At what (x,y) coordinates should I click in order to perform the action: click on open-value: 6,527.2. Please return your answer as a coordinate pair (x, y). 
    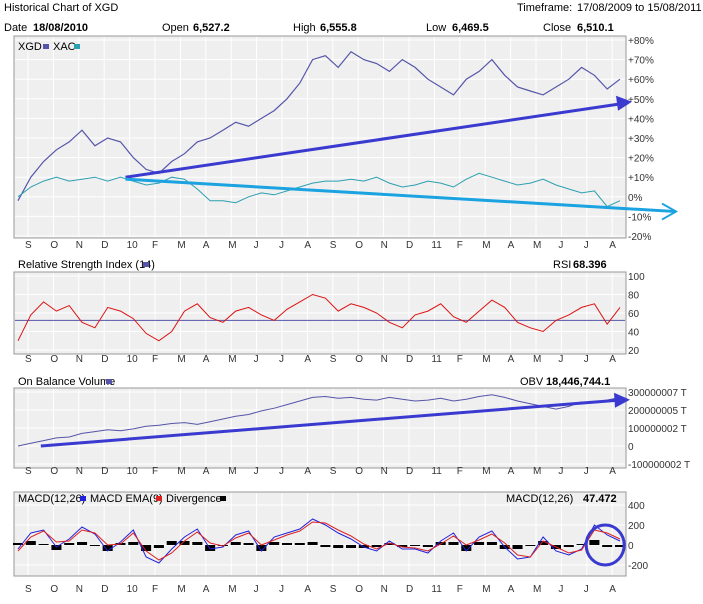
    Looking at the image, I should click on (211, 28).